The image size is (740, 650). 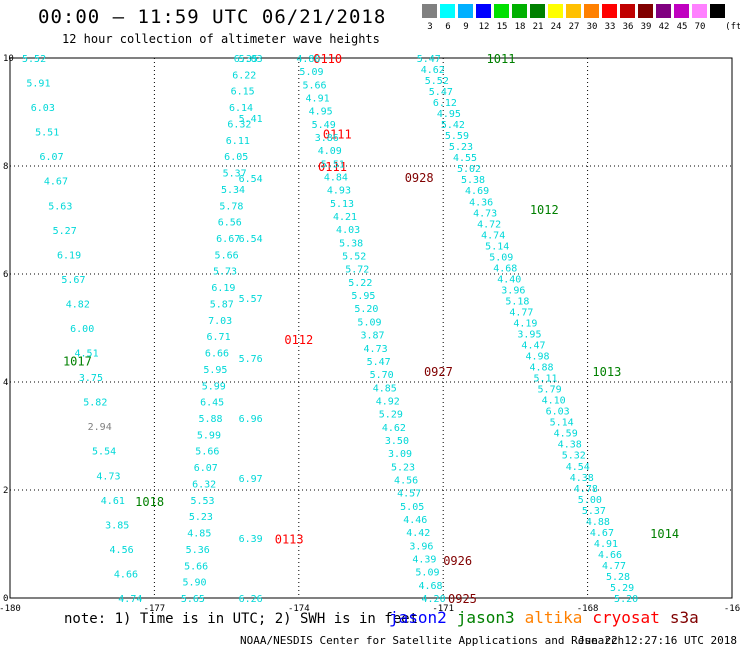 What do you see at coordinates (219, 337) in the screenshot?
I see `wave-height-value: 6.71` at bounding box center [219, 337].